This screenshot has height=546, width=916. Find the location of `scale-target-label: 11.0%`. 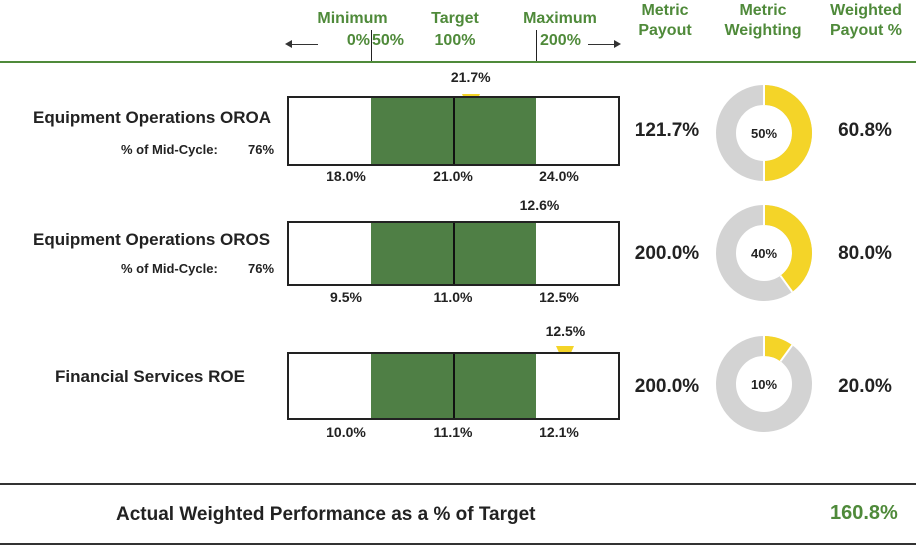

scale-target-label: 11.0% is located at coordinates (453, 297).